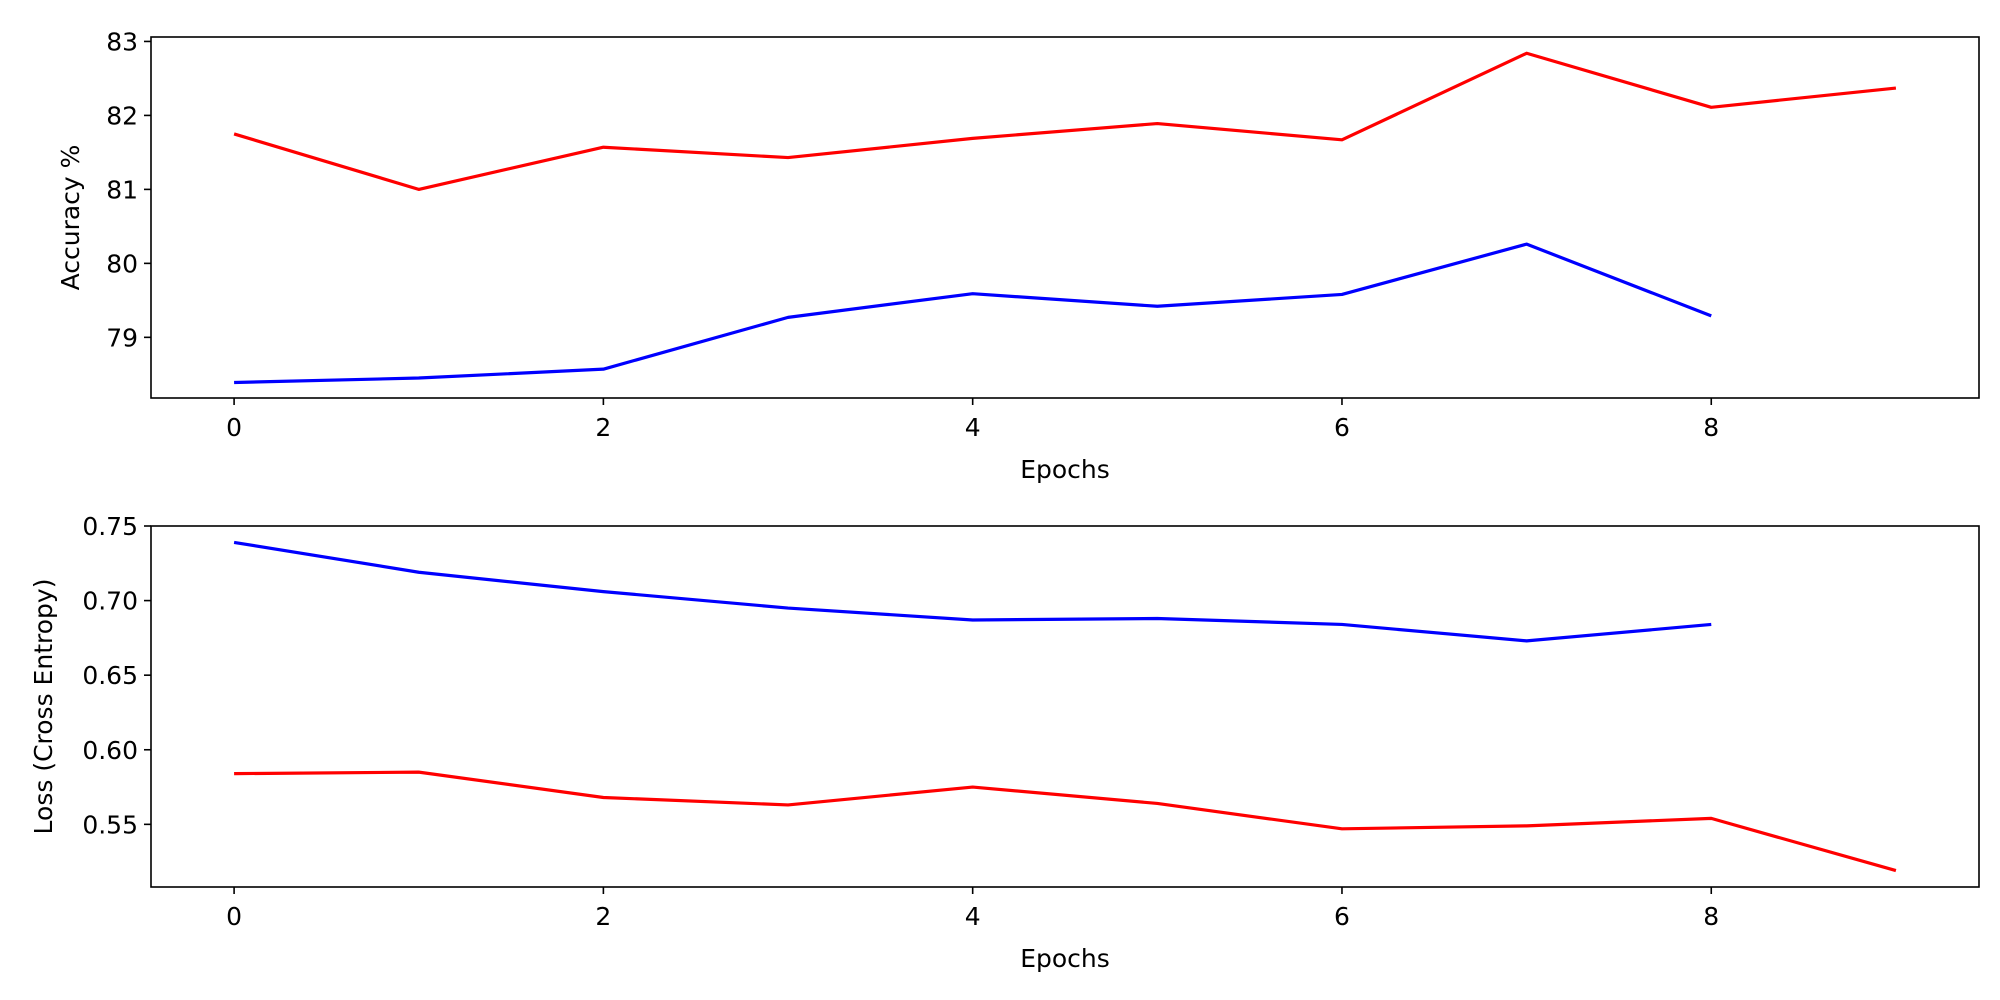 This screenshot has height=1000, width=2000. What do you see at coordinates (603, 916) in the screenshot?
I see `loss-x-tick-label: 2` at bounding box center [603, 916].